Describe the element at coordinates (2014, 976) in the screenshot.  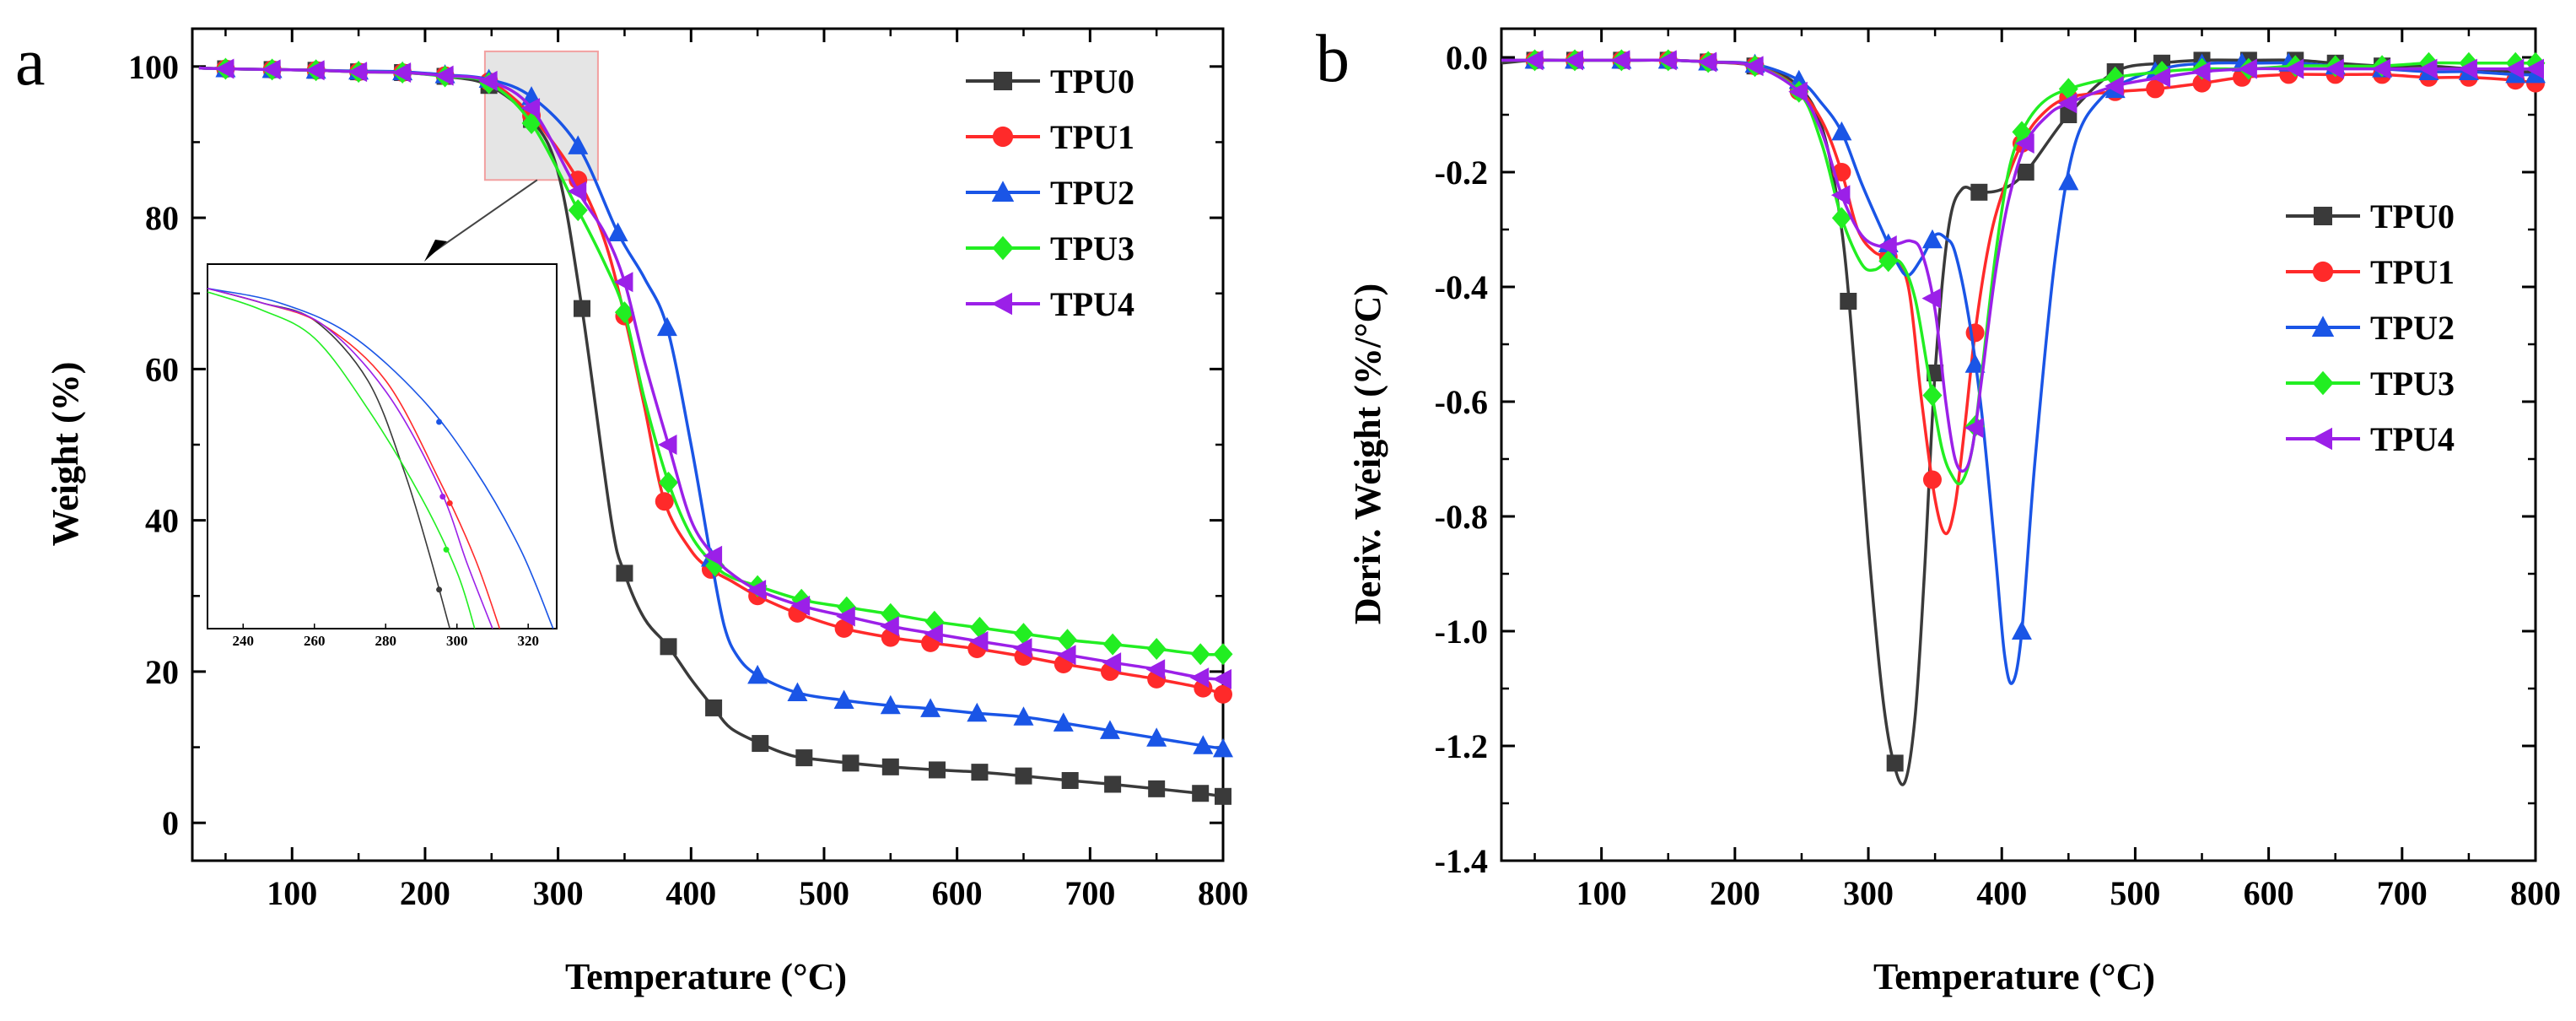
I see `panel-b-x-axis-title: Temperature (°C)` at that location.